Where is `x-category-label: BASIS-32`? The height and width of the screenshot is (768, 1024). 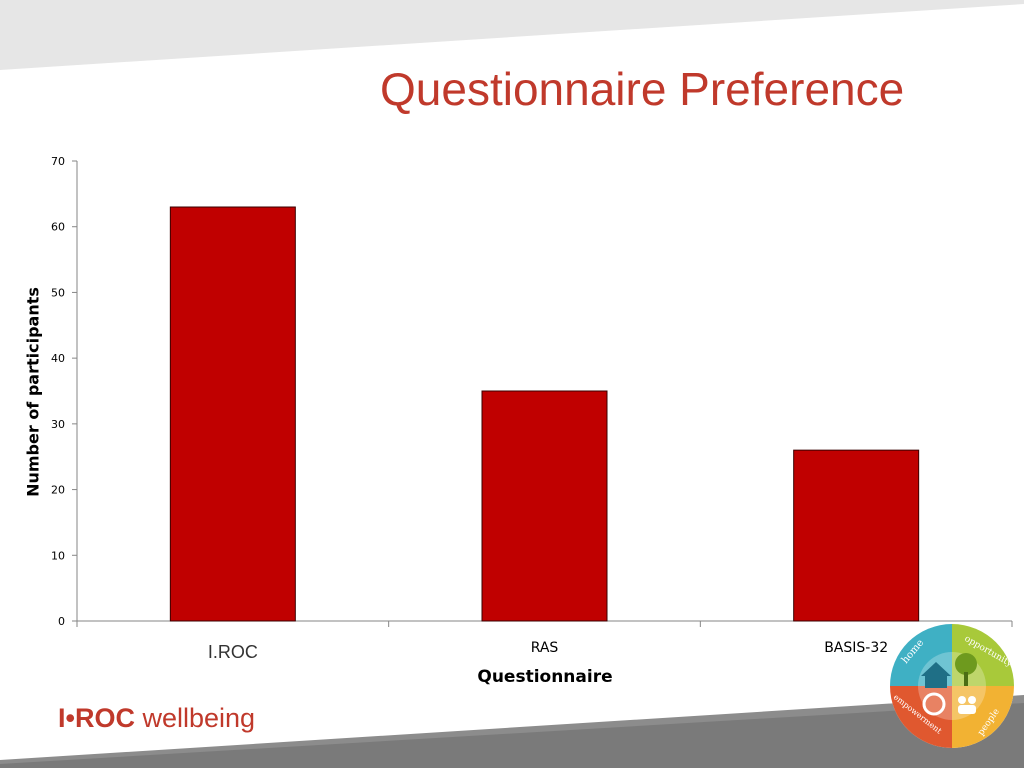 x-category-label: BASIS-32 is located at coordinates (856, 648).